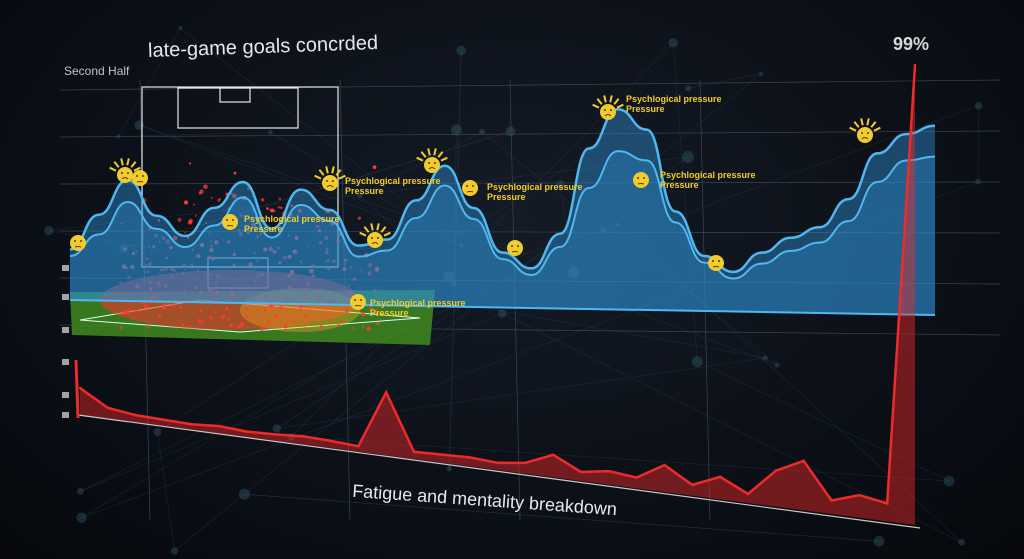 The image size is (1024, 559). What do you see at coordinates (238, 108) in the screenshot?
I see `penalty-box` at bounding box center [238, 108].